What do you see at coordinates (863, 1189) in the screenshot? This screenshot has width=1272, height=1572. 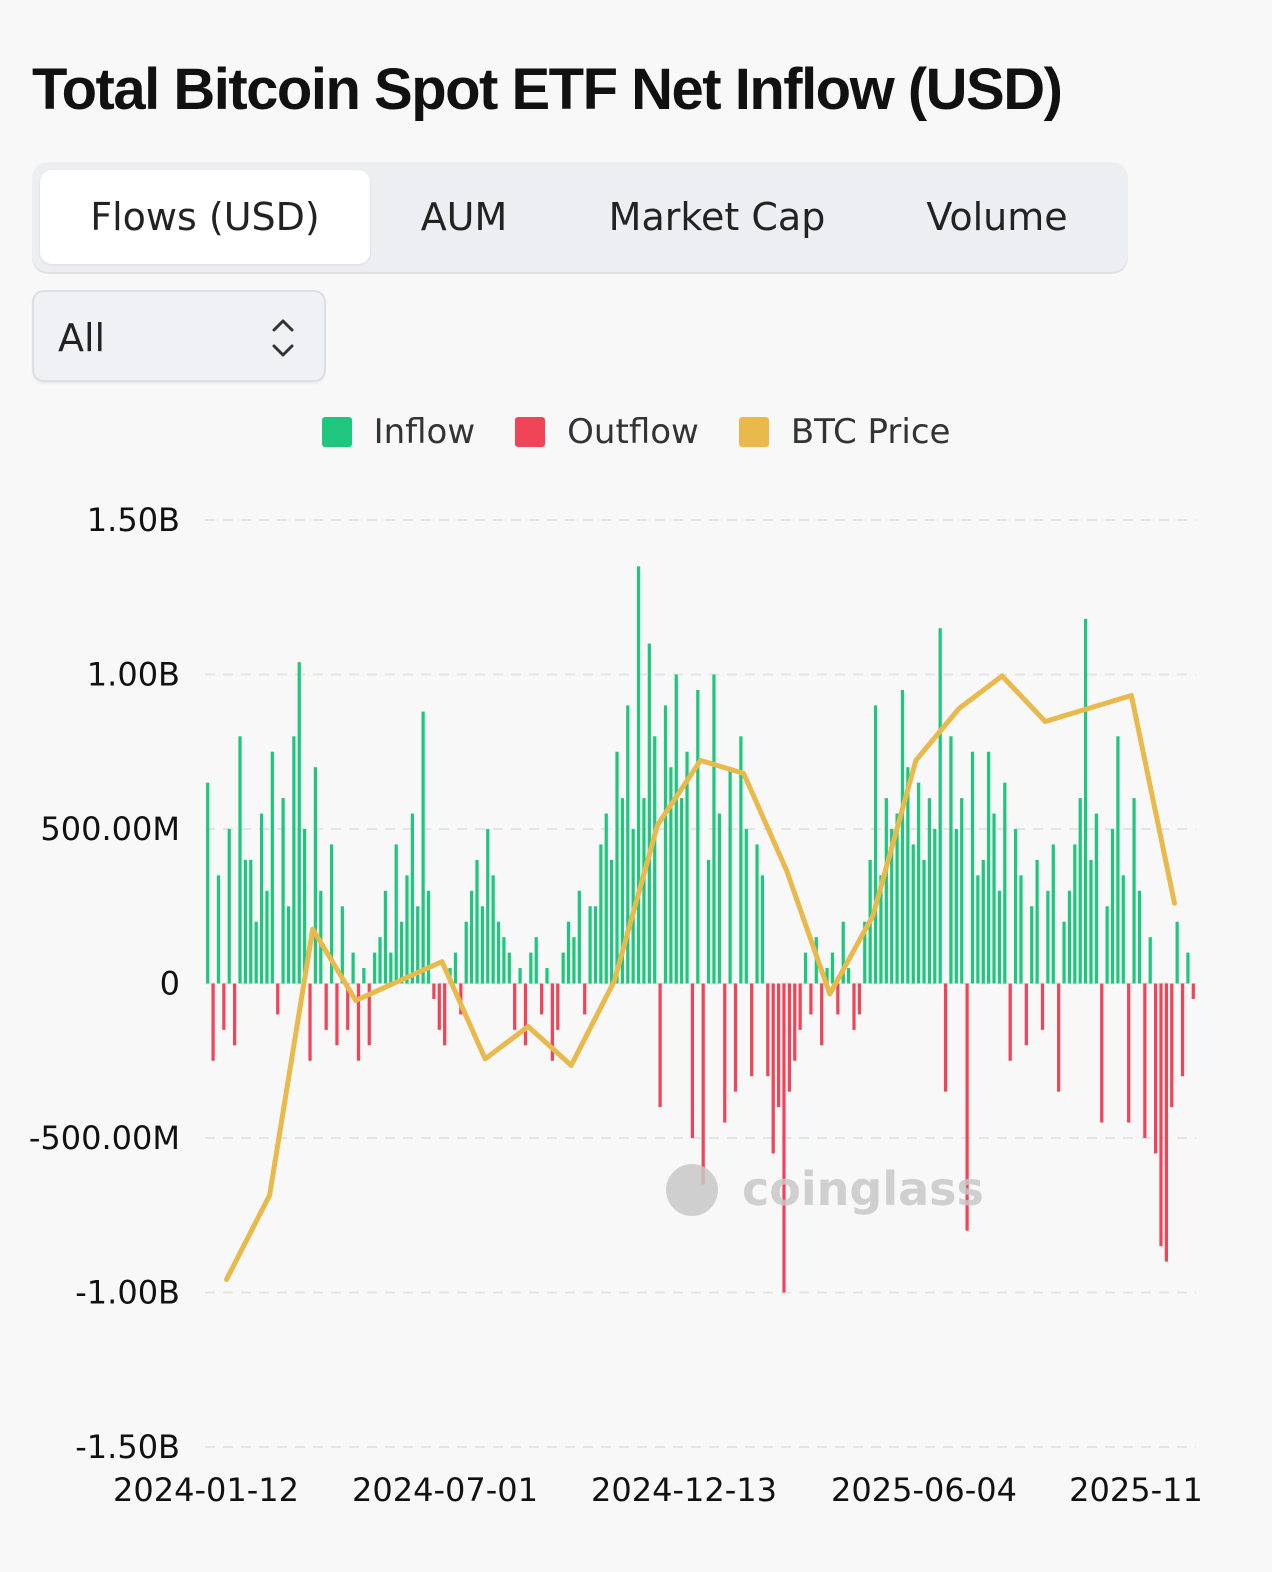 I see `watermark-text: coinglass` at bounding box center [863, 1189].